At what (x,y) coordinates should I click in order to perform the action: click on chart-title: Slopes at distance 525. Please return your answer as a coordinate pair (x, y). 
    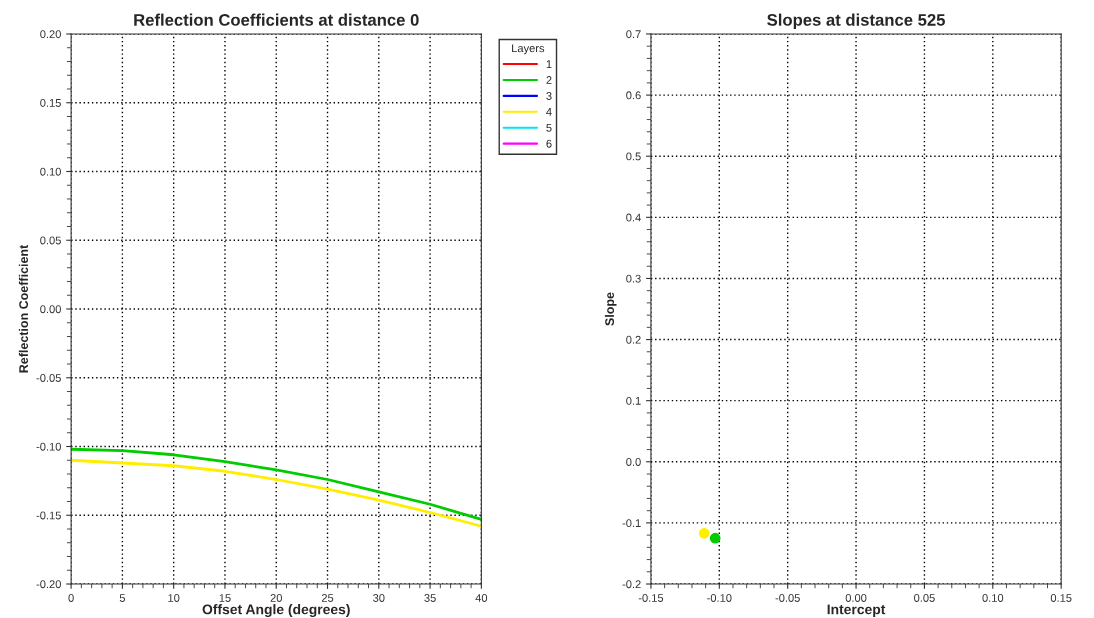
    Looking at the image, I should click on (856, 21).